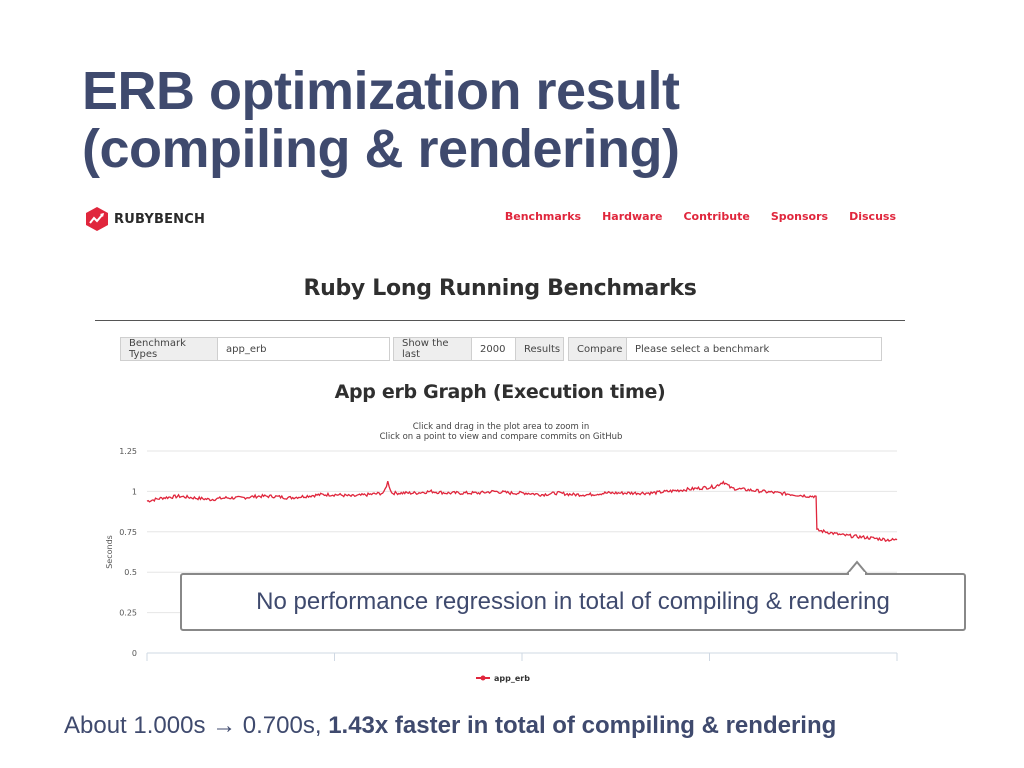 This screenshot has width=1024, height=768. Describe the element at coordinates (128, 613) in the screenshot. I see `y-tick-label: 0.25` at that location.